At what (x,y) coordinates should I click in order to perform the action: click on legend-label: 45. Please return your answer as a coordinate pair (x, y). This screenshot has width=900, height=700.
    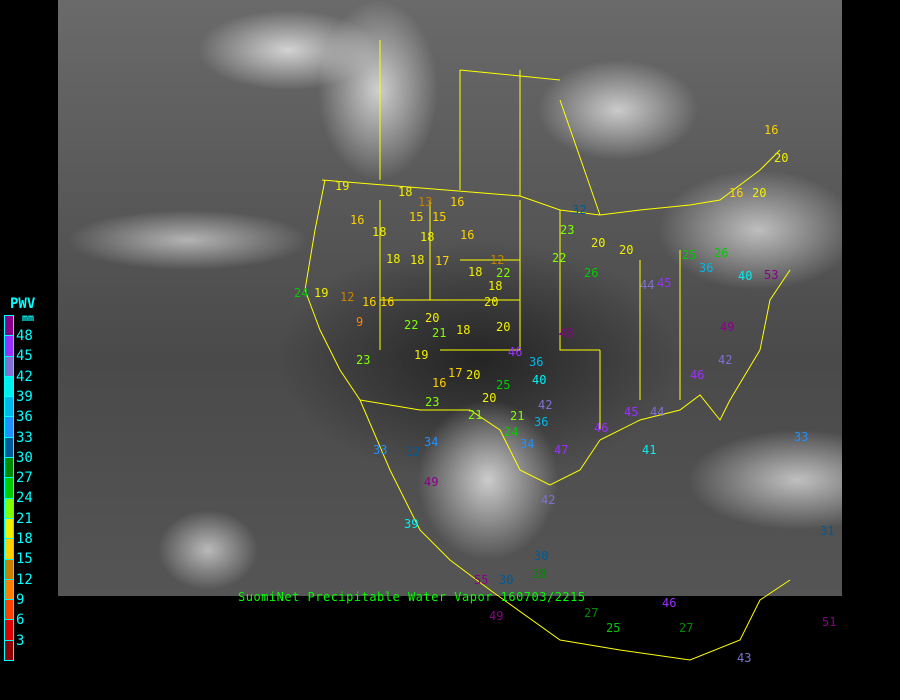
    Looking at the image, I should click on (24, 356).